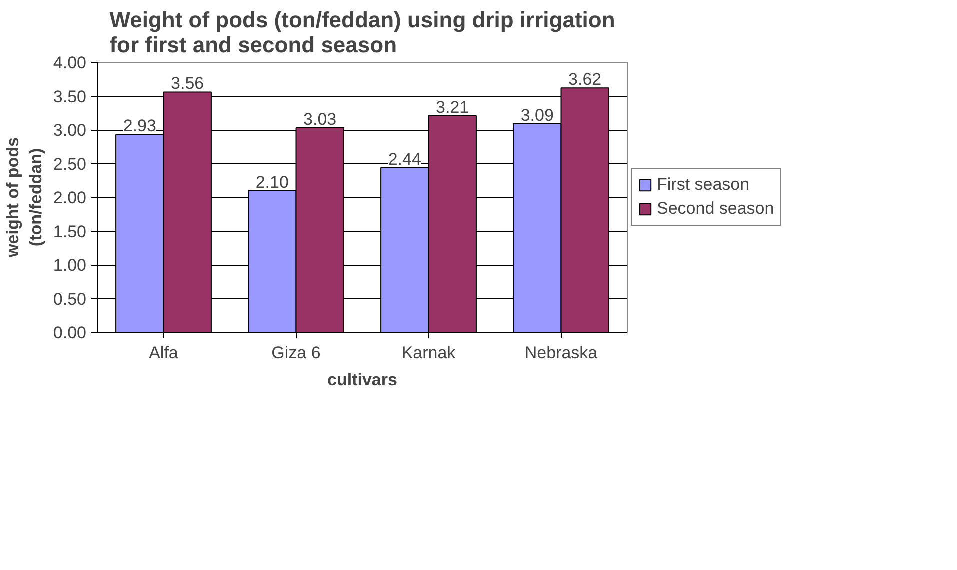 This screenshot has height=570, width=957. What do you see at coordinates (70, 265) in the screenshot?
I see `y-tick-label: 1.00` at bounding box center [70, 265].